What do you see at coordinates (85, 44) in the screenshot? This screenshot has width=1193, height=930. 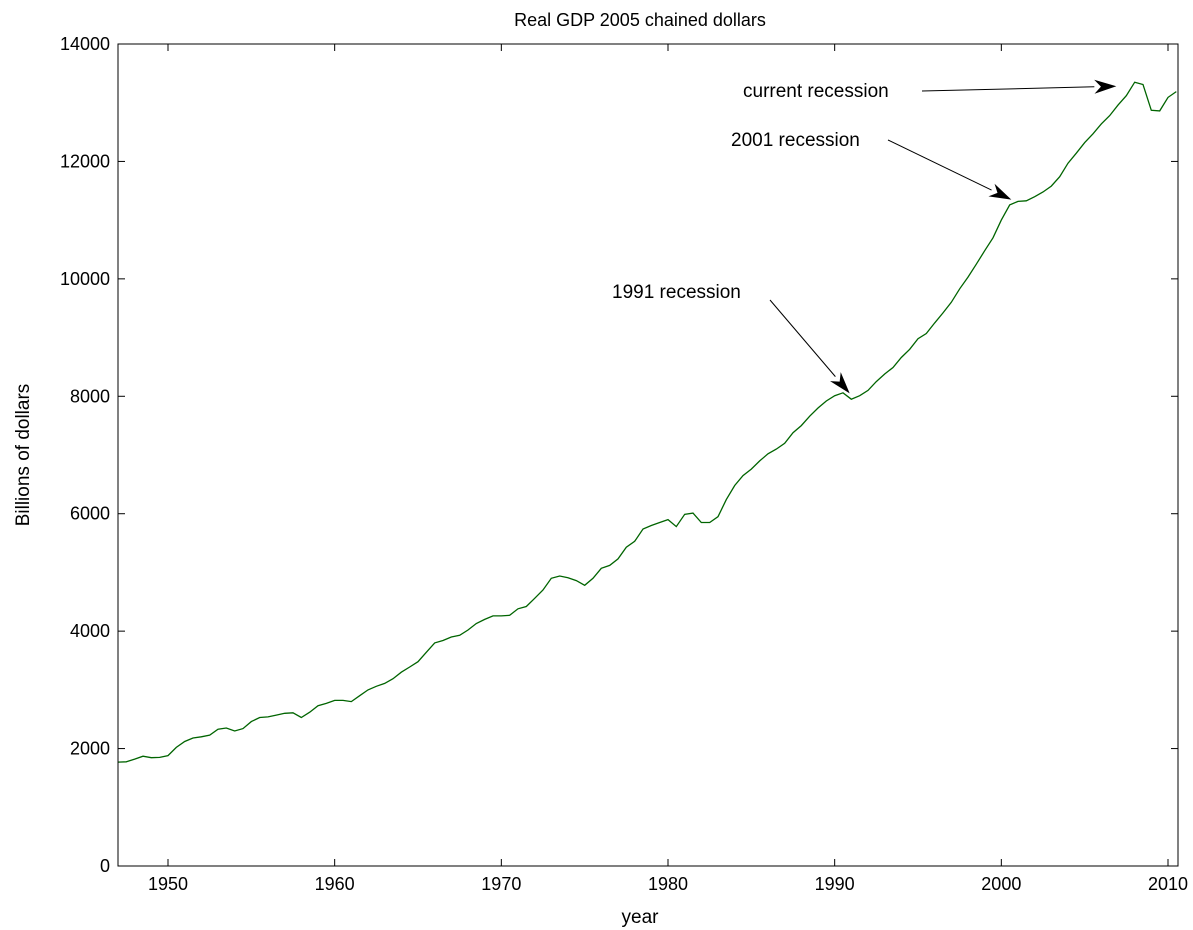 I see `y-tick-label: 14000` at bounding box center [85, 44].